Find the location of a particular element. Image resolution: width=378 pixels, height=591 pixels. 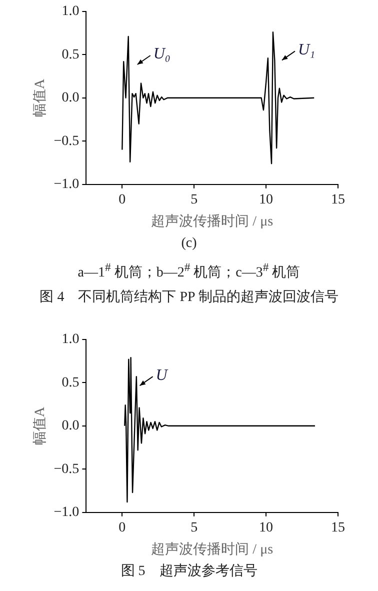

text: a—1$^{#}$ 机筒；b—2$^{#}$ 机筒；c—3$^{#}$ 机筒 is located at coordinates (189, 271).